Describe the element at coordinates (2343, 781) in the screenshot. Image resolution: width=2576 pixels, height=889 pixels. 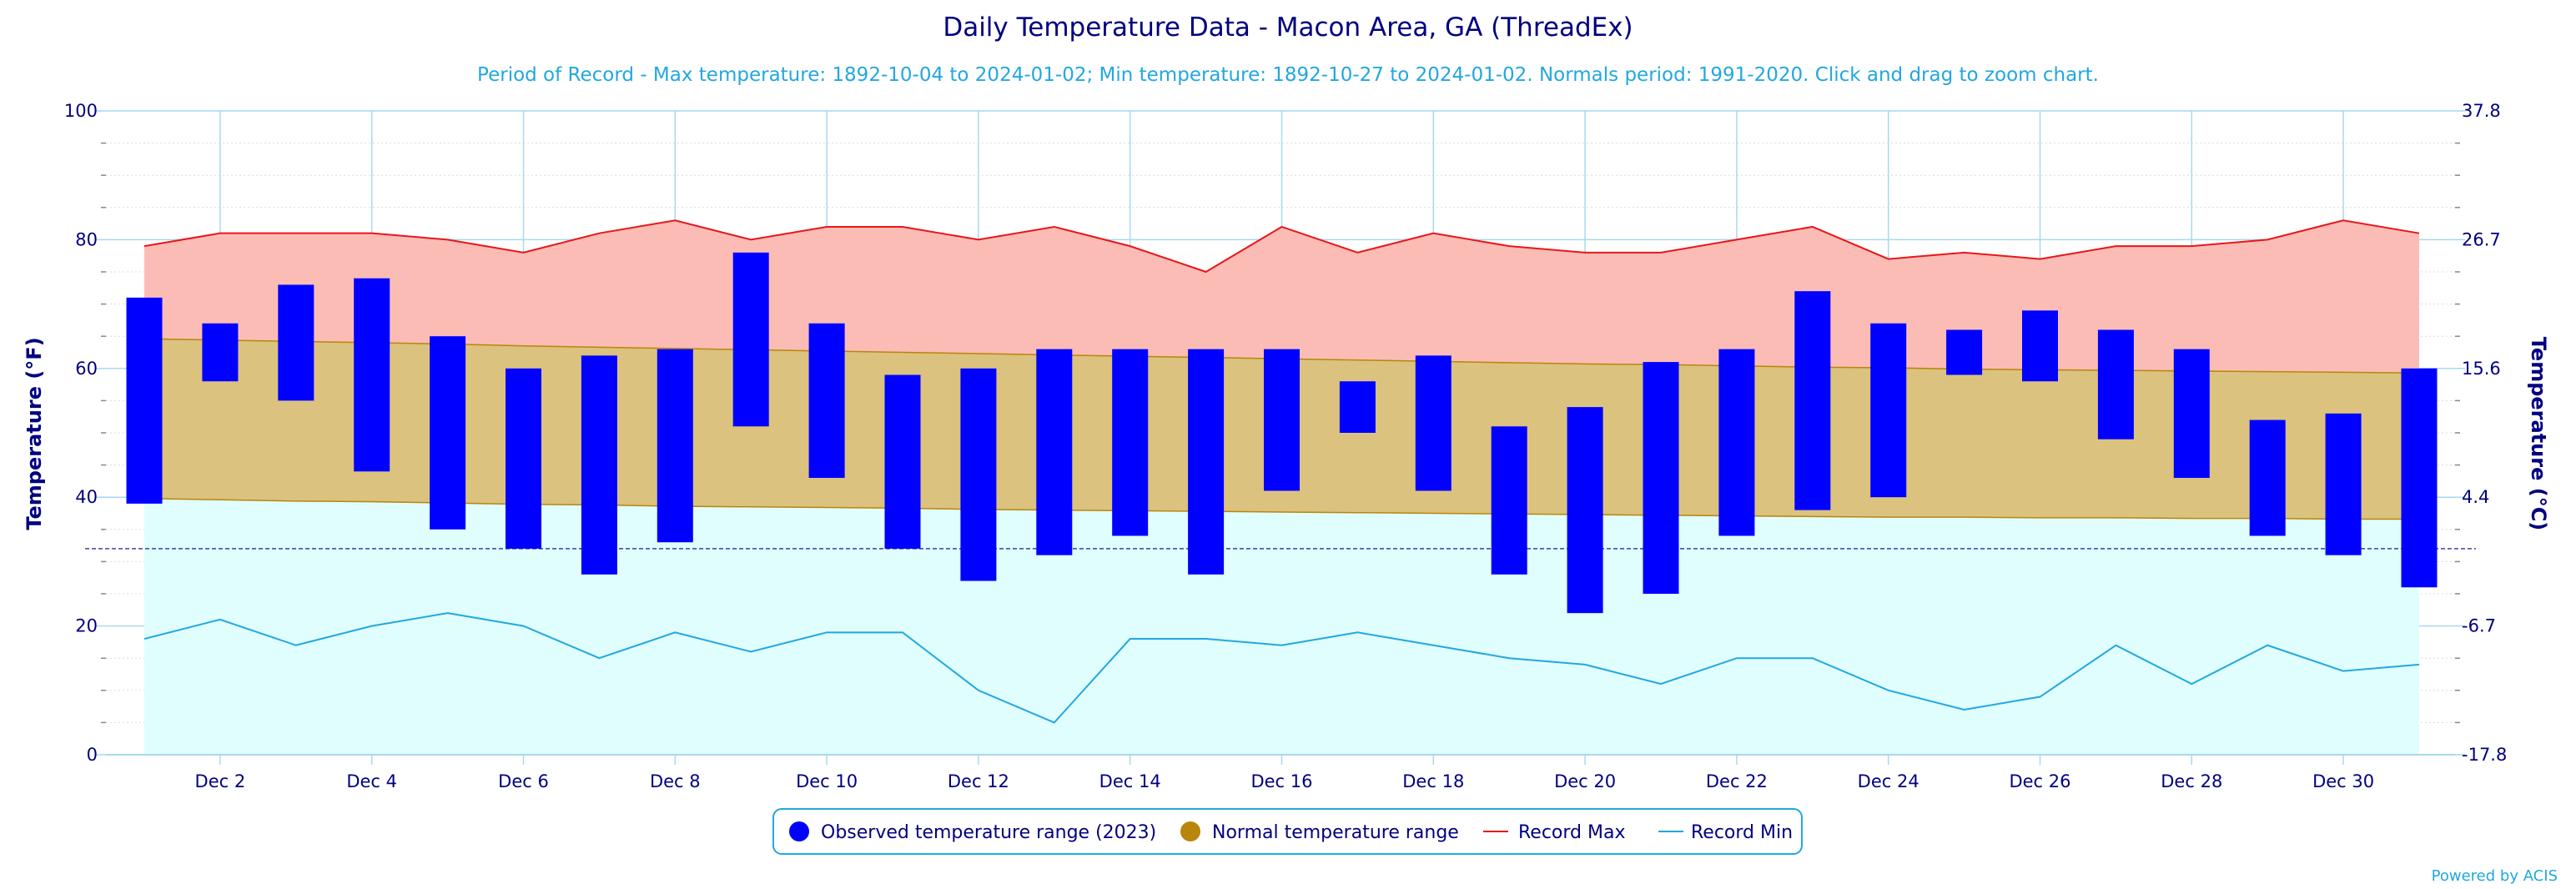
I see `x-tick-label: Dec 30` at that location.